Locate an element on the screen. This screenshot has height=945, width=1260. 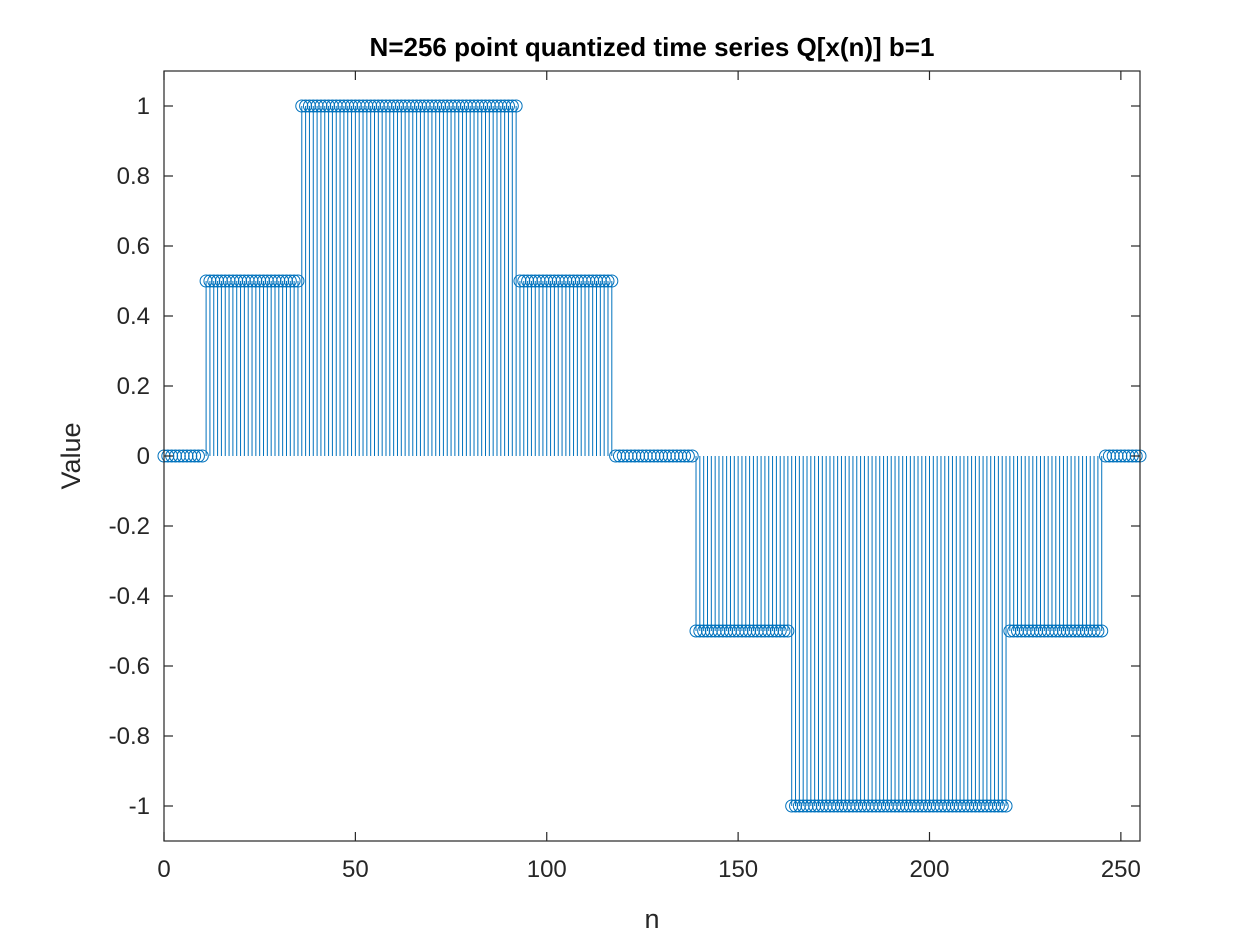
x-tick-label: 150 is located at coordinates (738, 869).